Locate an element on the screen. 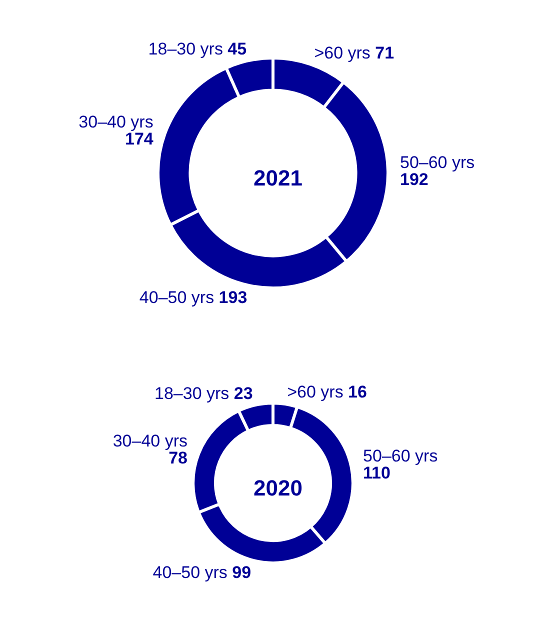  data-label: 45 is located at coordinates (237, 48).